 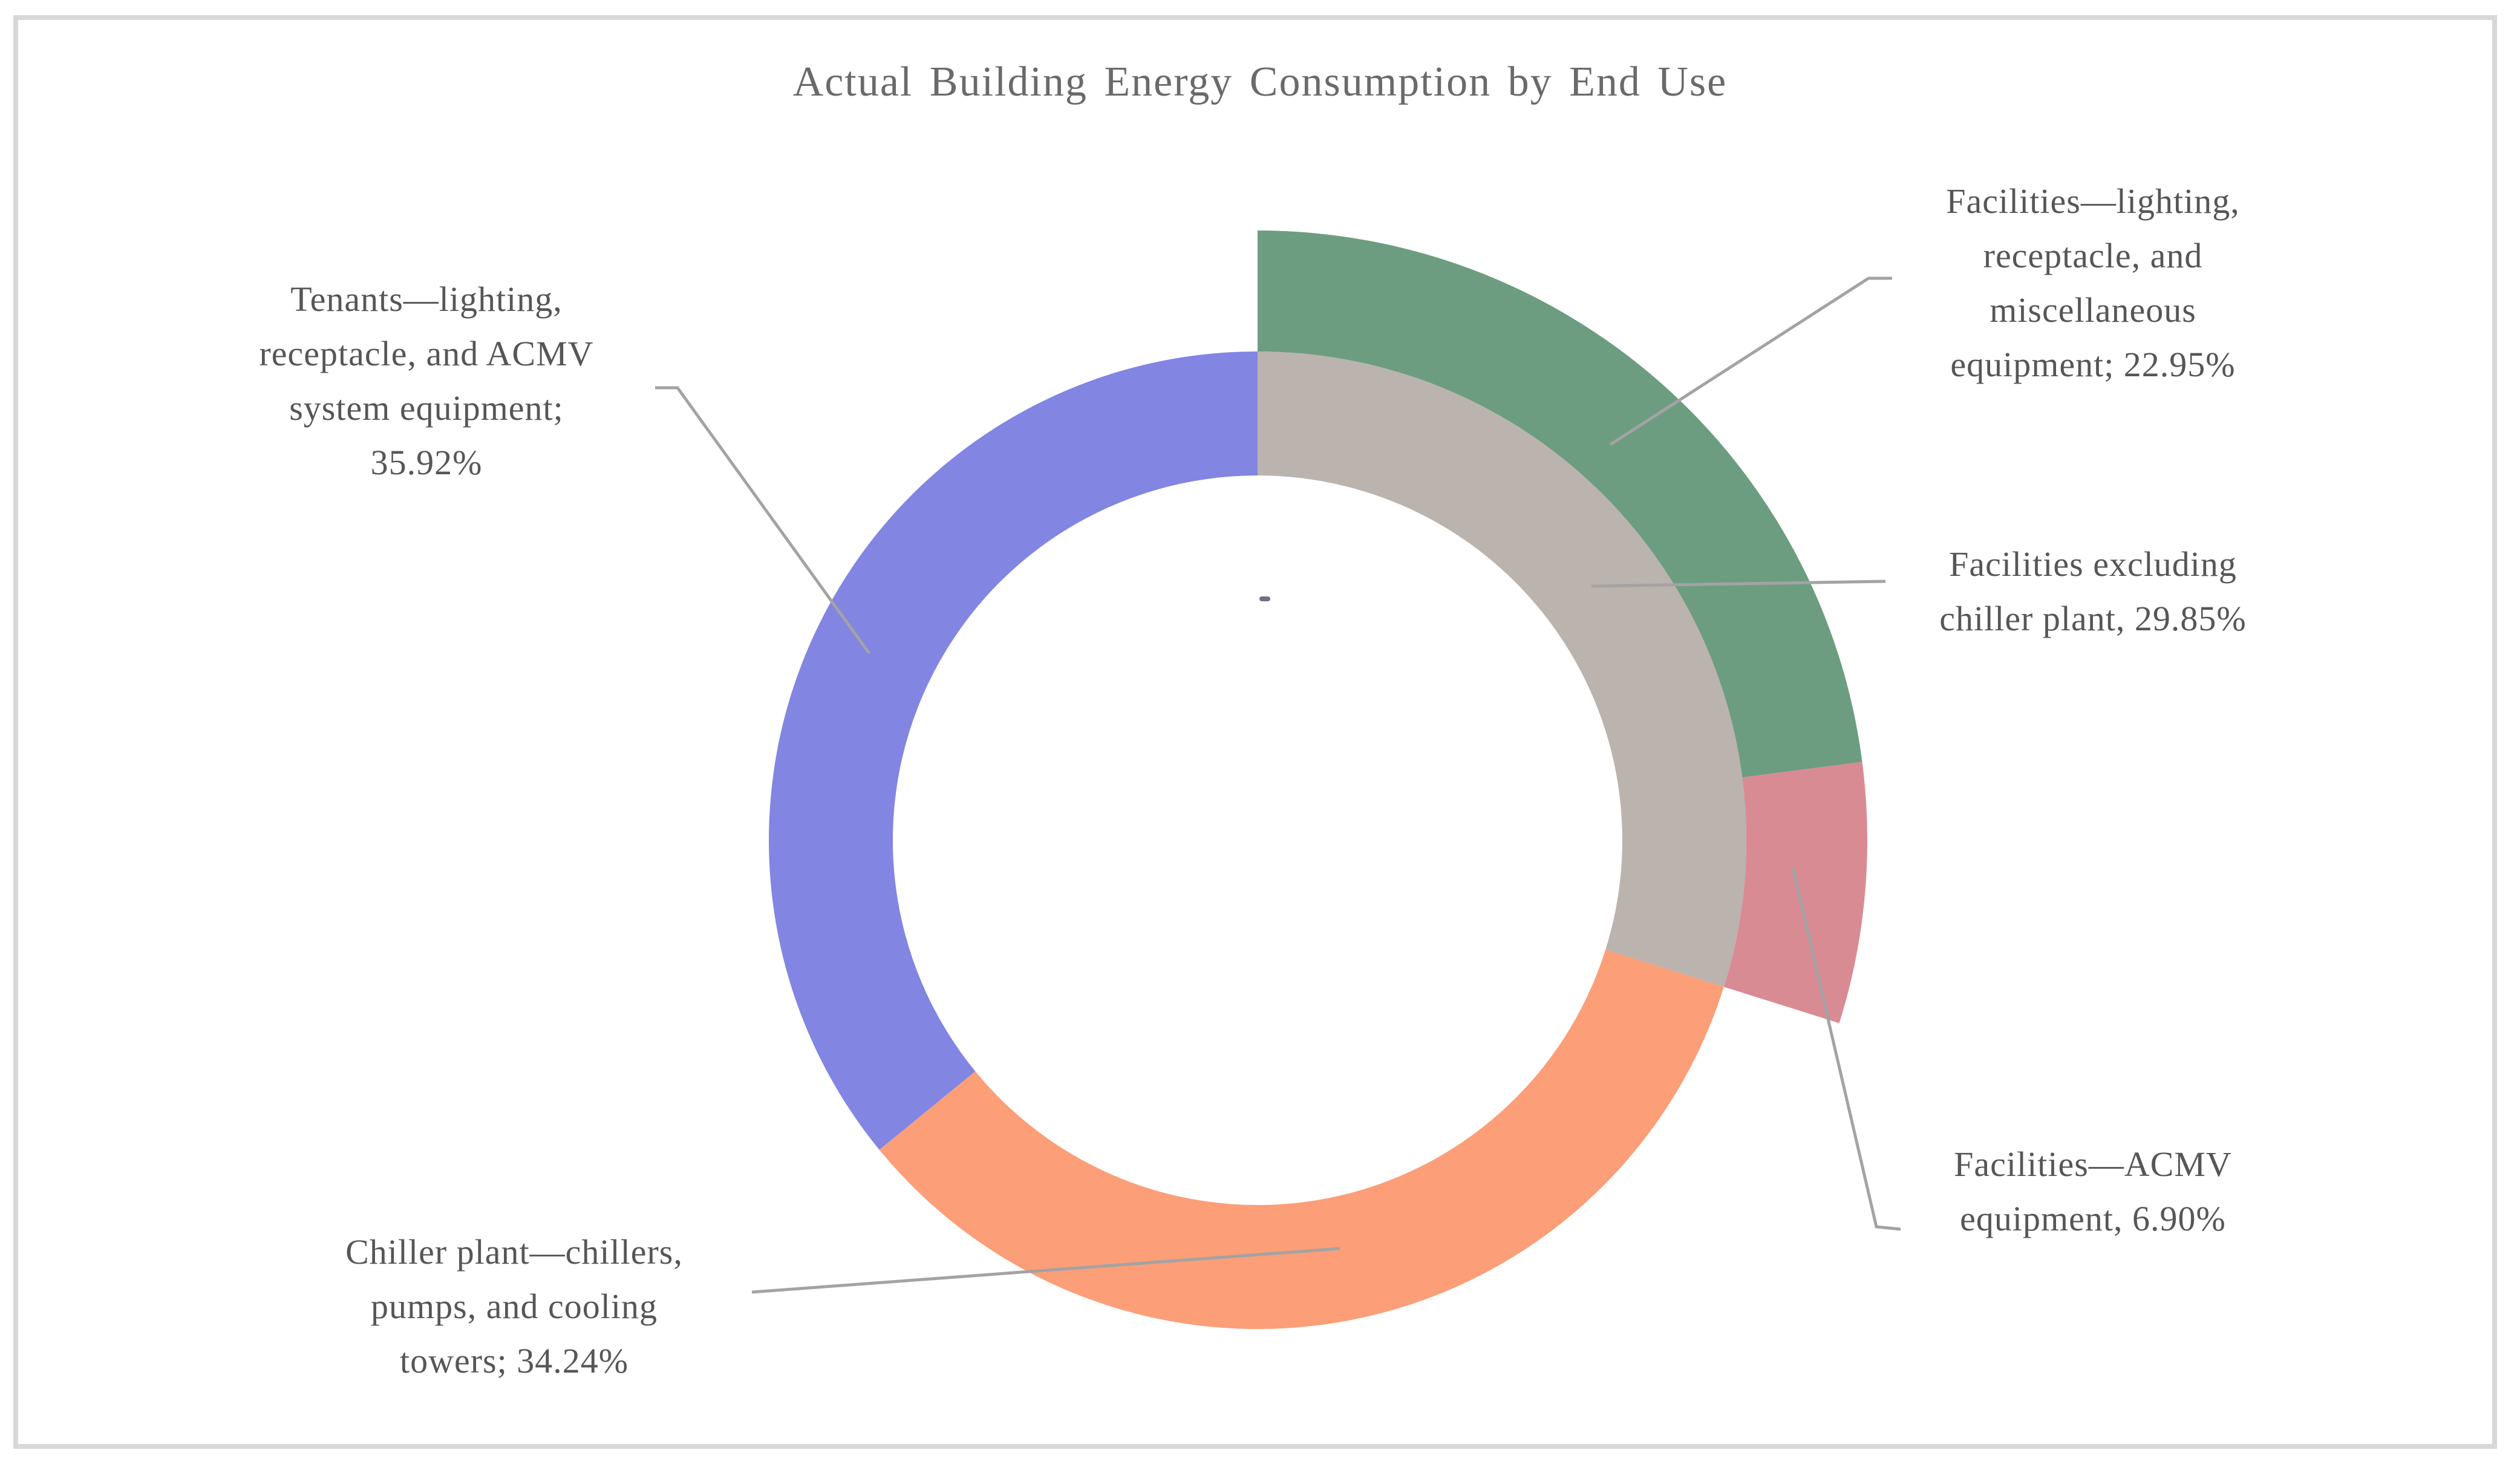 I want to click on label-line: Chiller plant—chillers,, so click(x=514, y=1252).